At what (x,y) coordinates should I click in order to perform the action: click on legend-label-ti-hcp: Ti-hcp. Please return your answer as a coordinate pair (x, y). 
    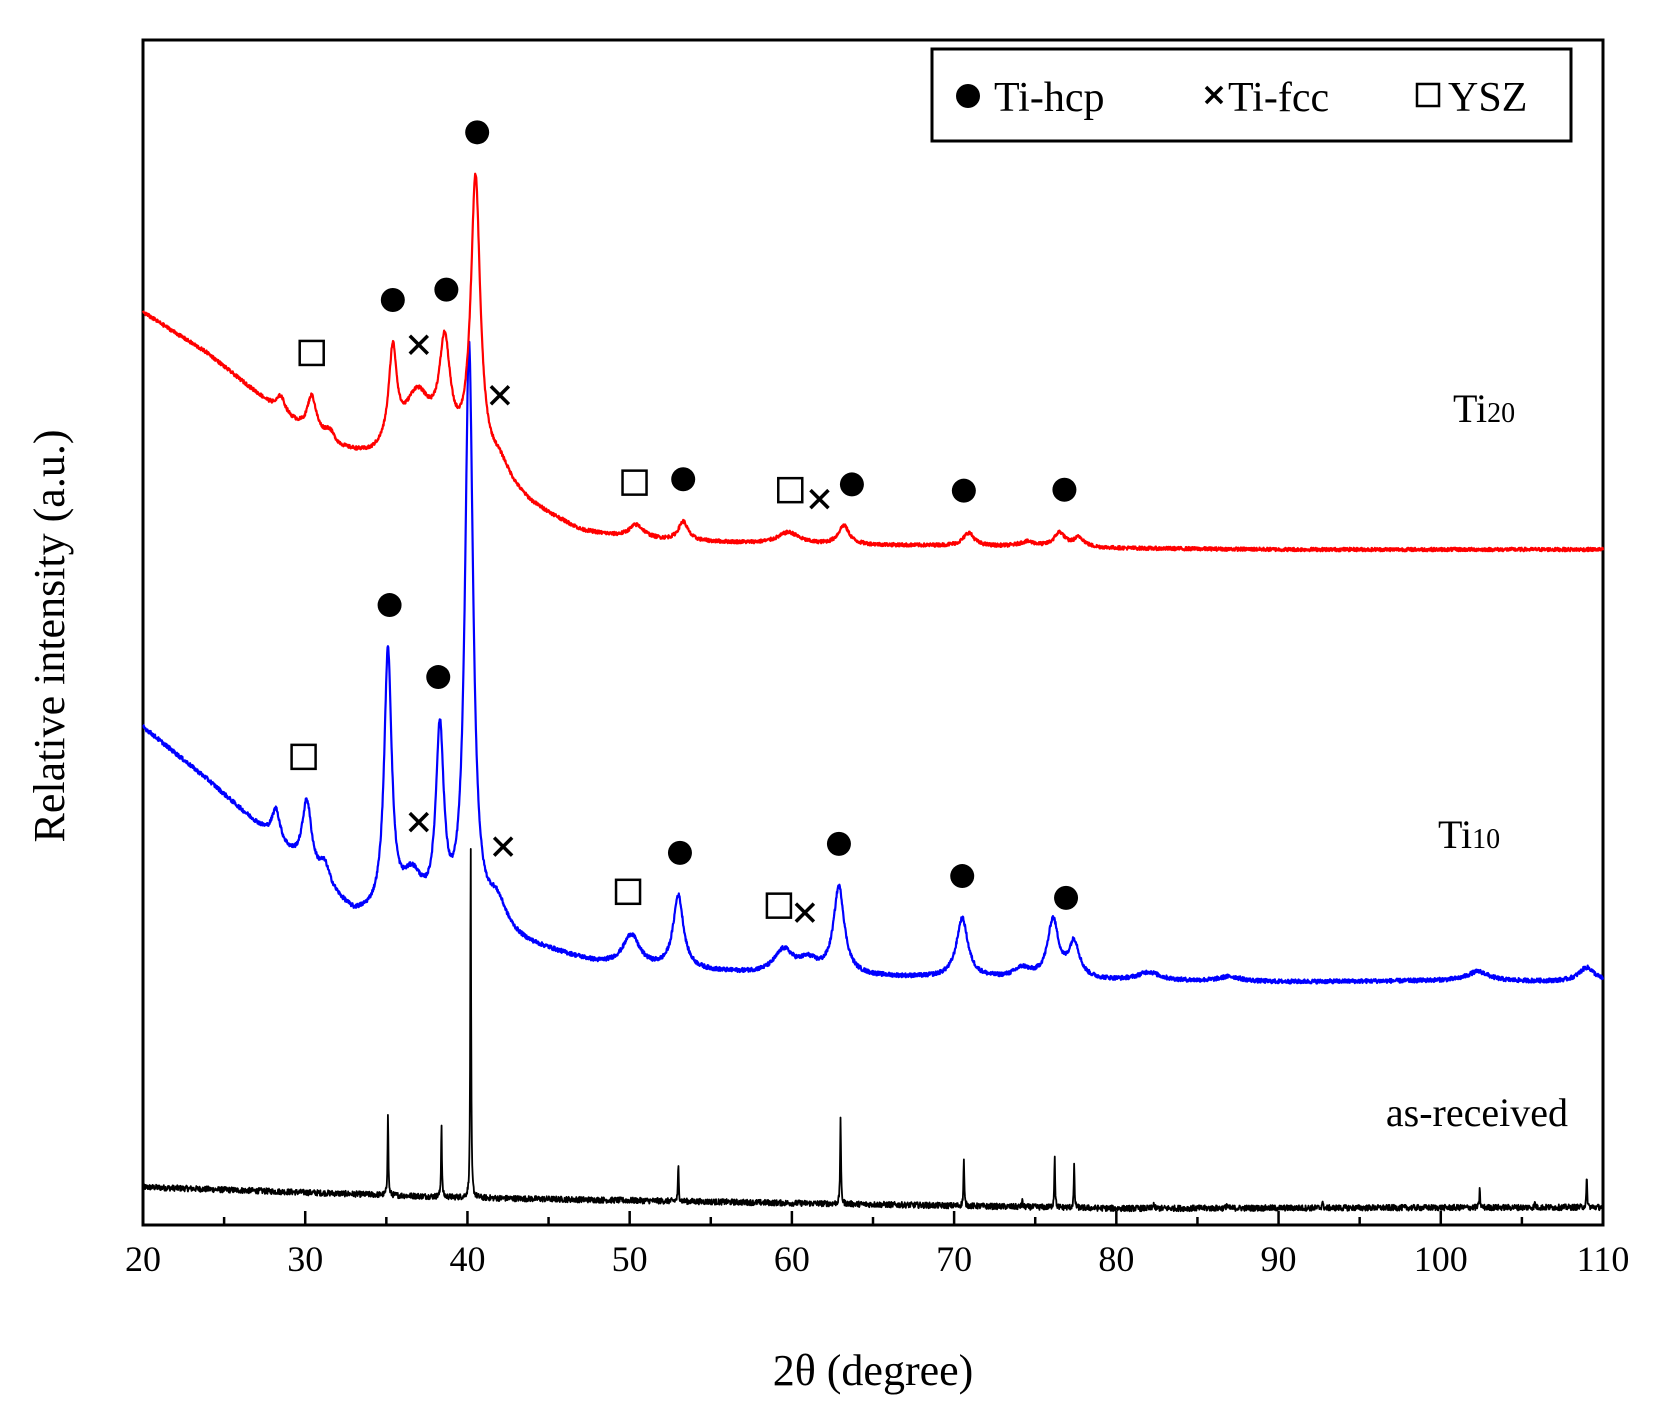
    Looking at the image, I should click on (1049, 98).